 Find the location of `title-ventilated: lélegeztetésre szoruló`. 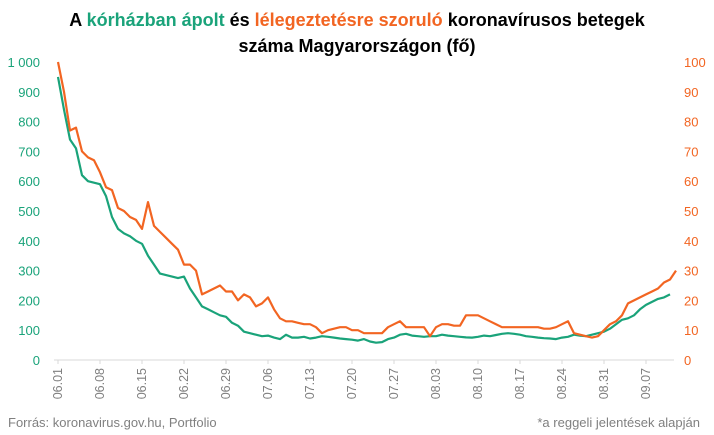

title-ventilated: lélegeztetésre szoruló is located at coordinates (349, 20).